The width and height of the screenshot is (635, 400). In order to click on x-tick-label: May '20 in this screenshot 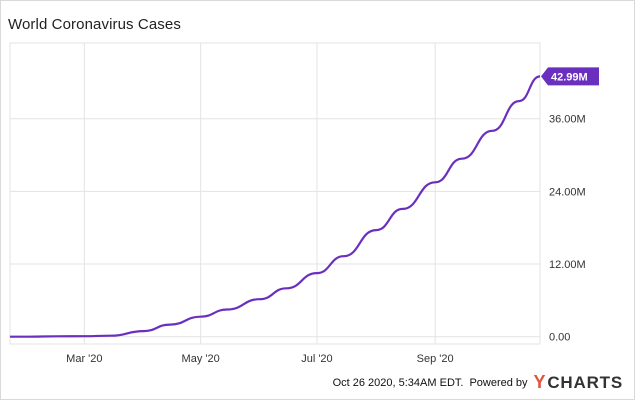, I will do `click(201, 359)`.